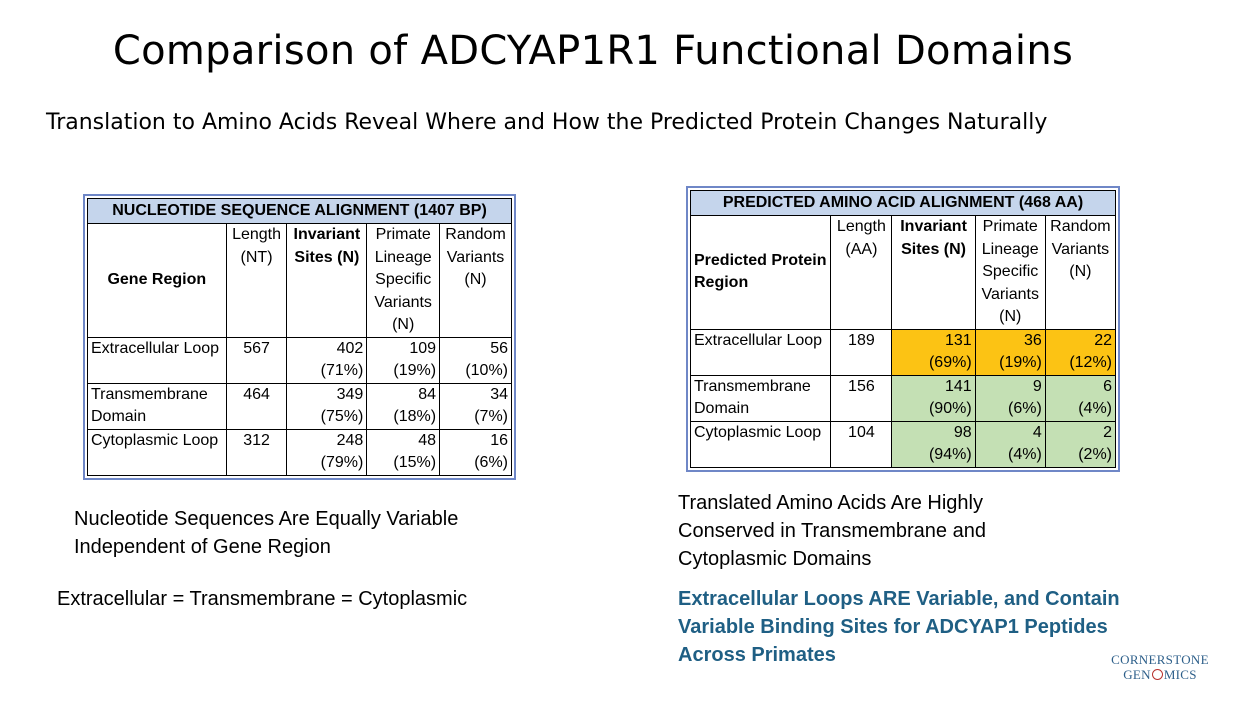 The height and width of the screenshot is (710, 1234). Describe the element at coordinates (327, 360) in the screenshot. I see `invariant-cell: 402 (71%)` at that location.